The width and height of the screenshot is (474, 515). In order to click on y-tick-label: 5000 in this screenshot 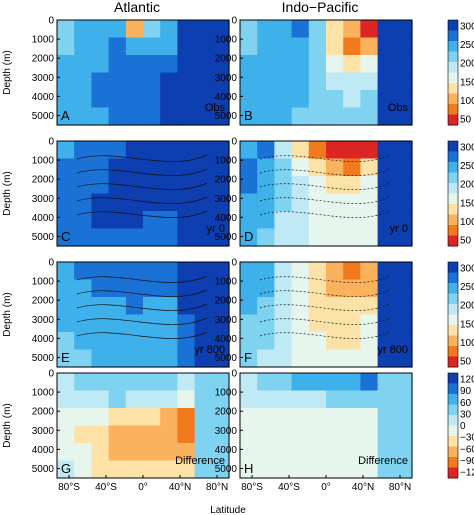, I will do `click(43, 358)`.